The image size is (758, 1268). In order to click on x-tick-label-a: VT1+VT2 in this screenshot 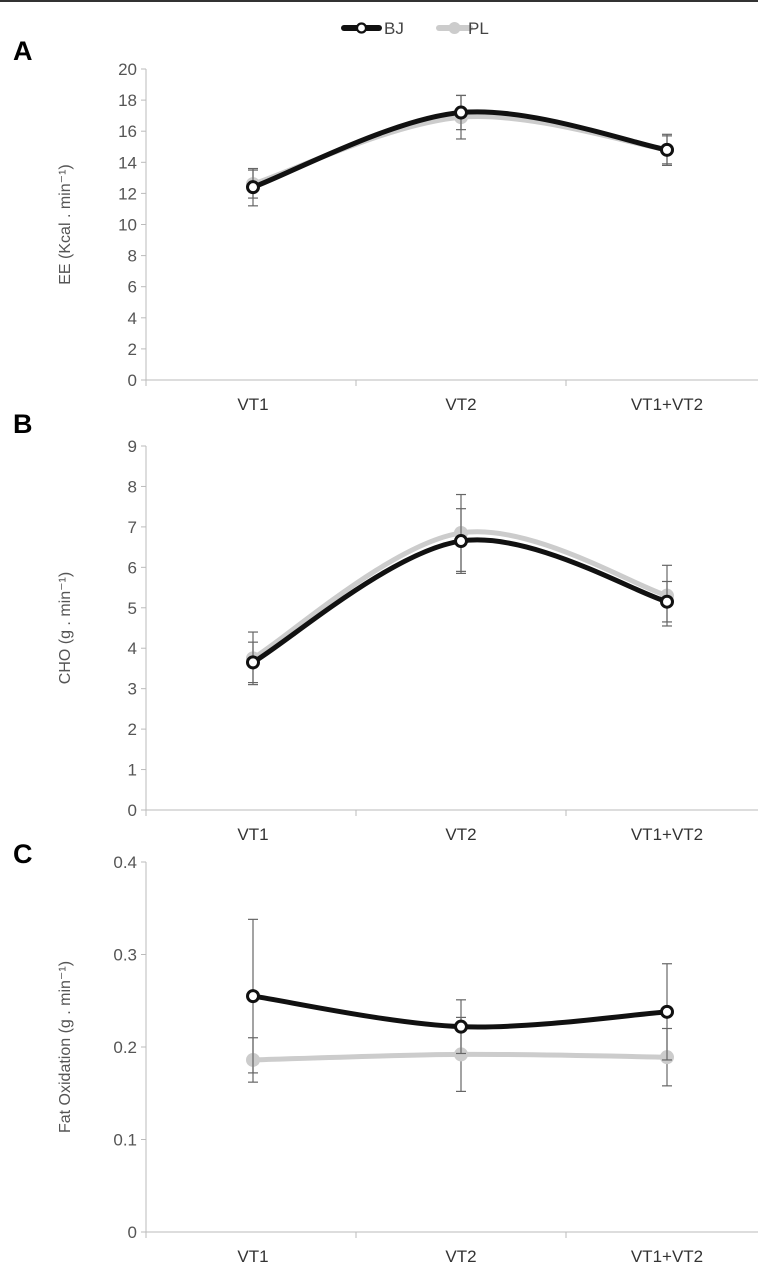, I will do `click(667, 404)`.